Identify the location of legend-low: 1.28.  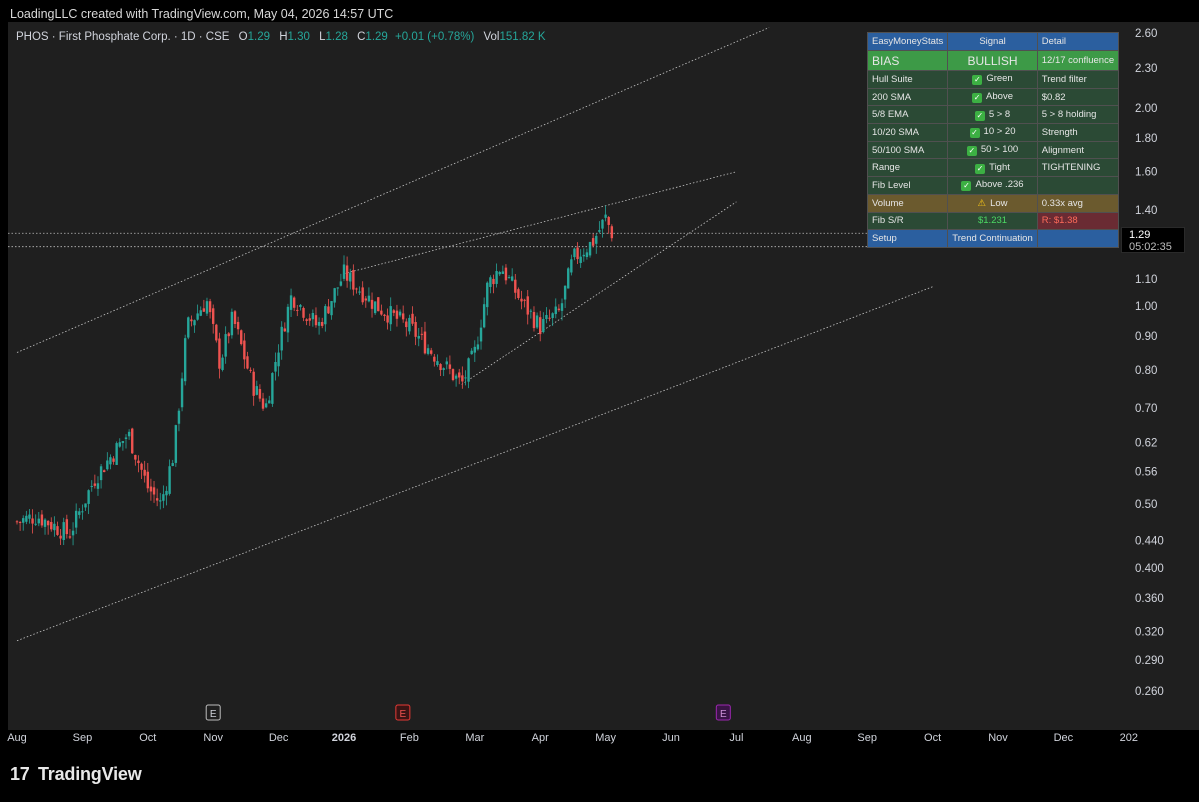
(336, 37).